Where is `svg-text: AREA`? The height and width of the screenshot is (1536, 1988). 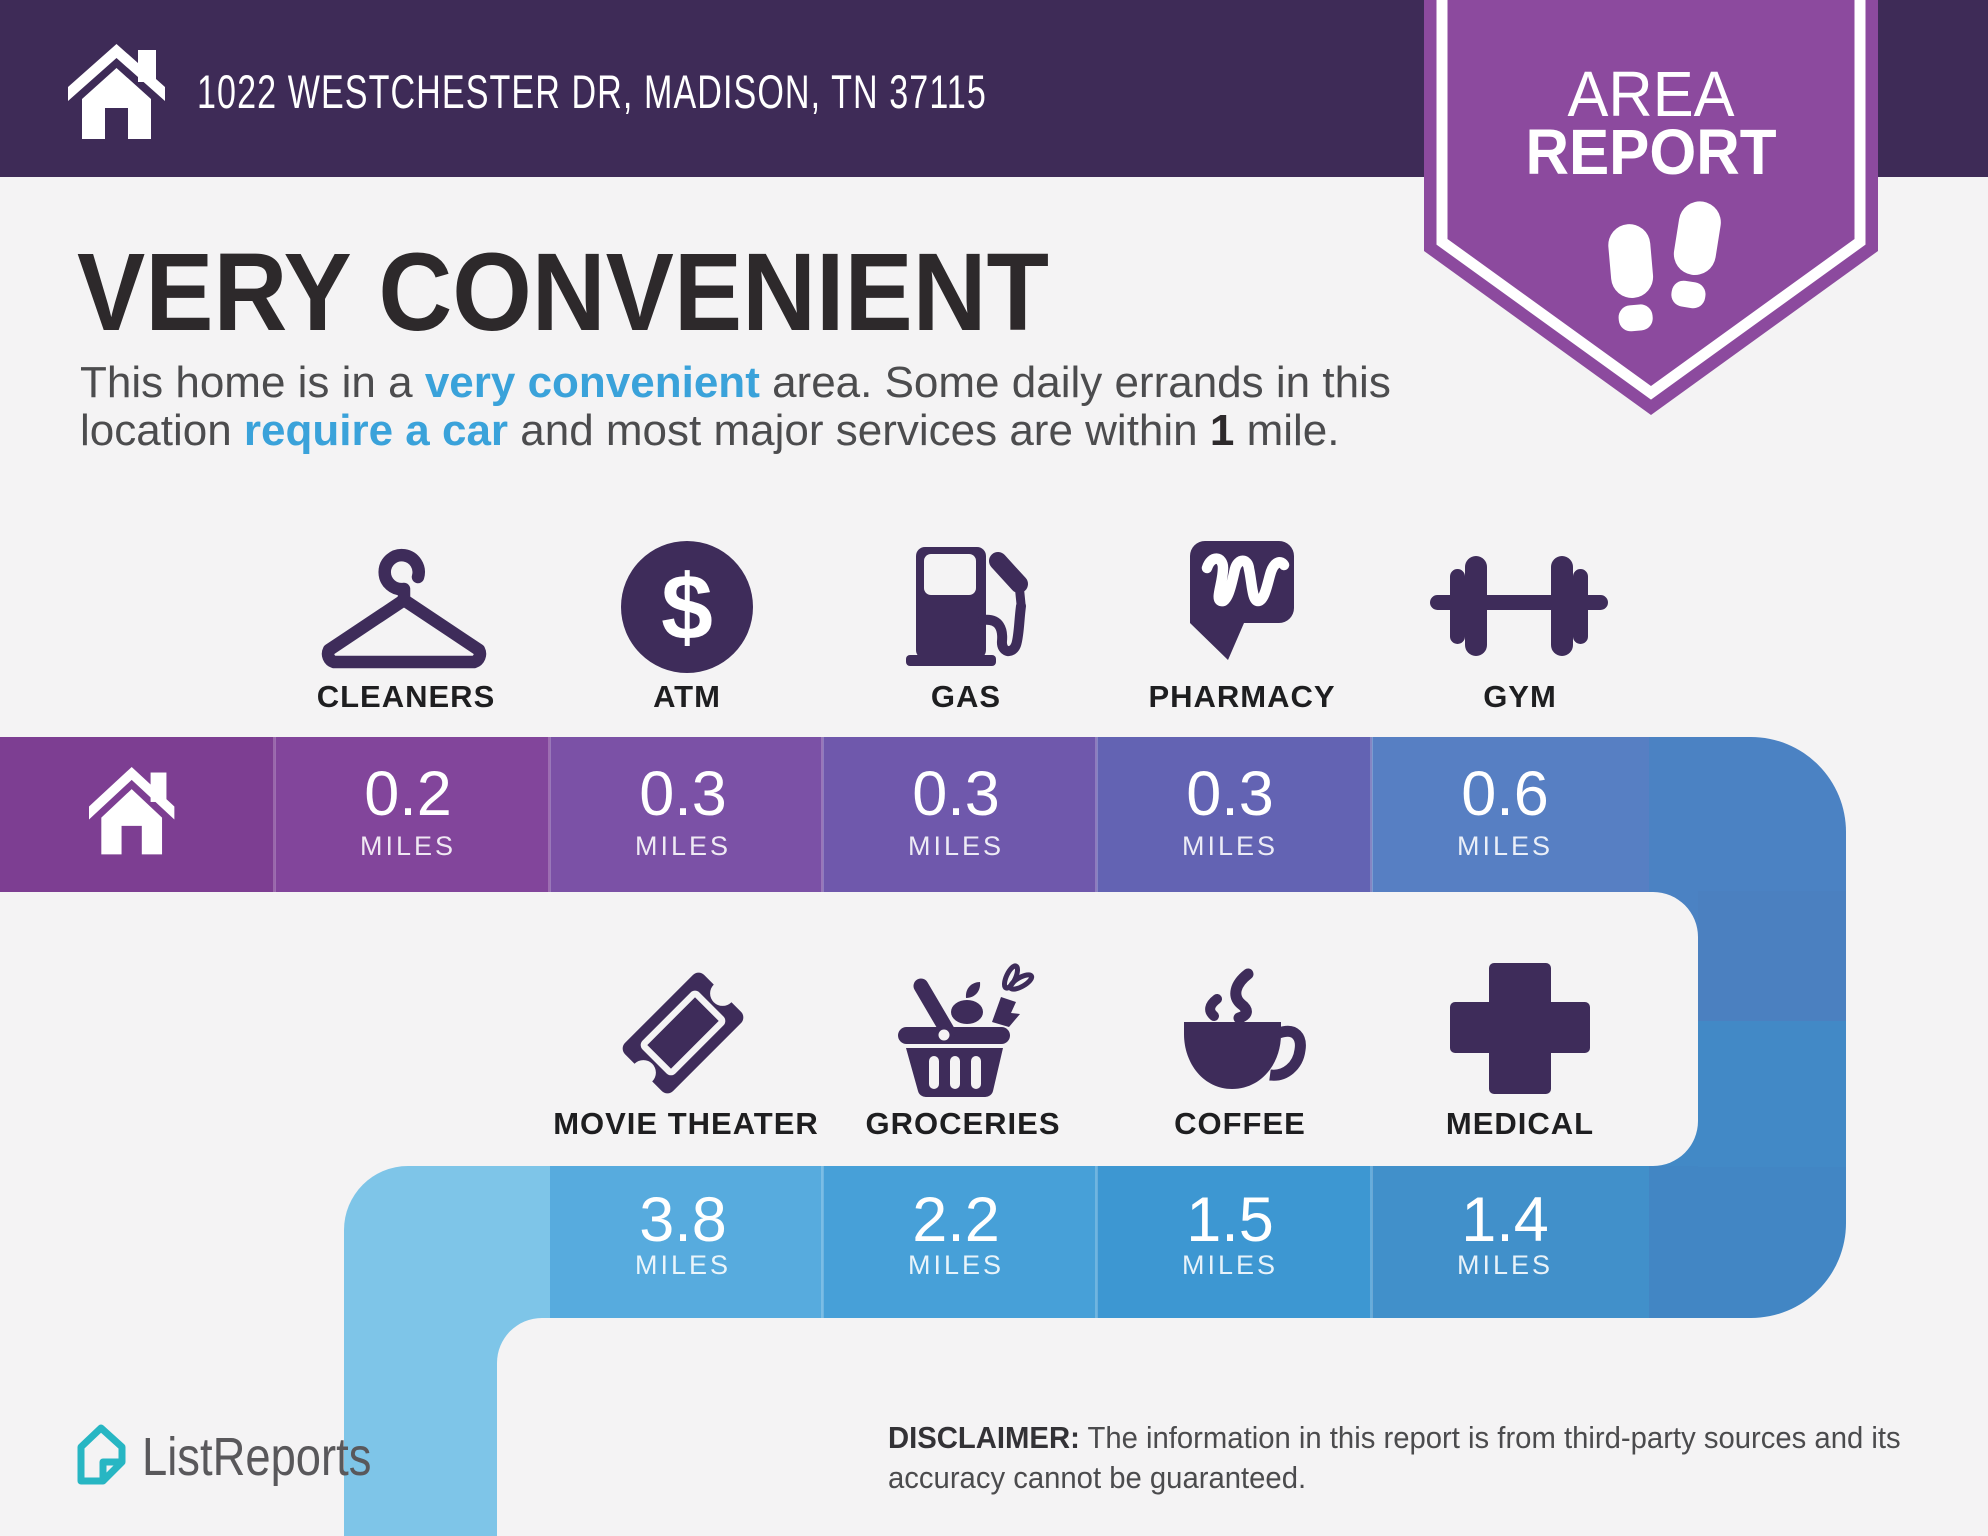
svg-text: AREA is located at coordinates (1651, 94).